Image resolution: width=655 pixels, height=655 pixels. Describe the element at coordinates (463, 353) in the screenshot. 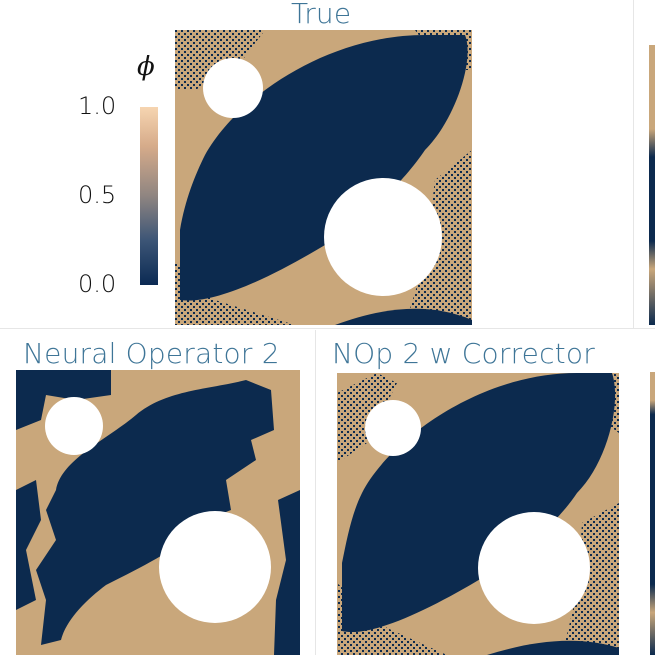

I see `panel-title-nop2-corrector: NOp 2 w Corrector` at that location.